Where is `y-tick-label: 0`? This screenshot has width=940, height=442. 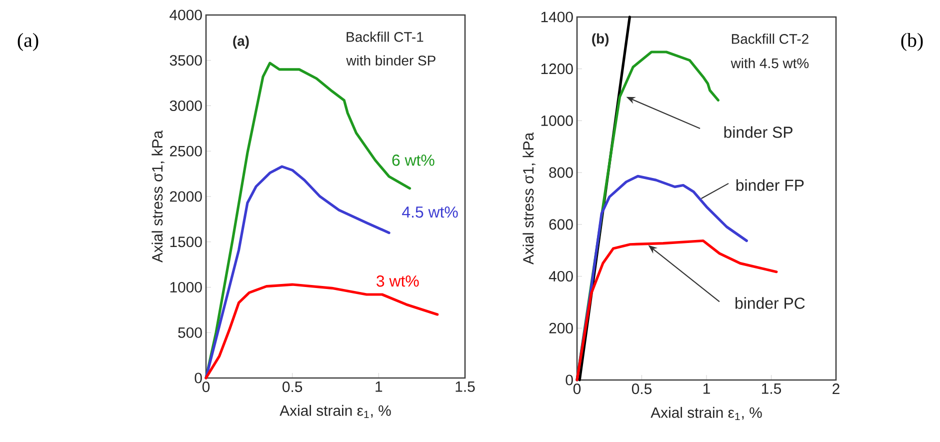 y-tick-label: 0 is located at coordinates (198, 378).